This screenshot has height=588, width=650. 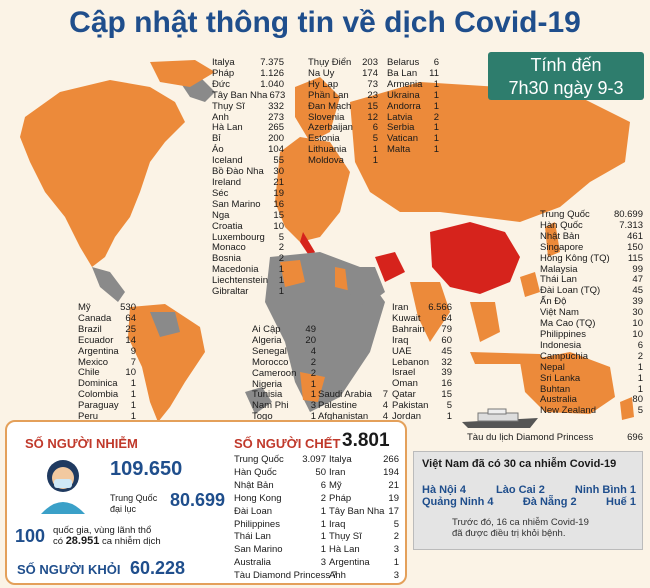 I want to click on deaths-label: SỐ NGƯỜI CHẾT, so click(x=287, y=443).